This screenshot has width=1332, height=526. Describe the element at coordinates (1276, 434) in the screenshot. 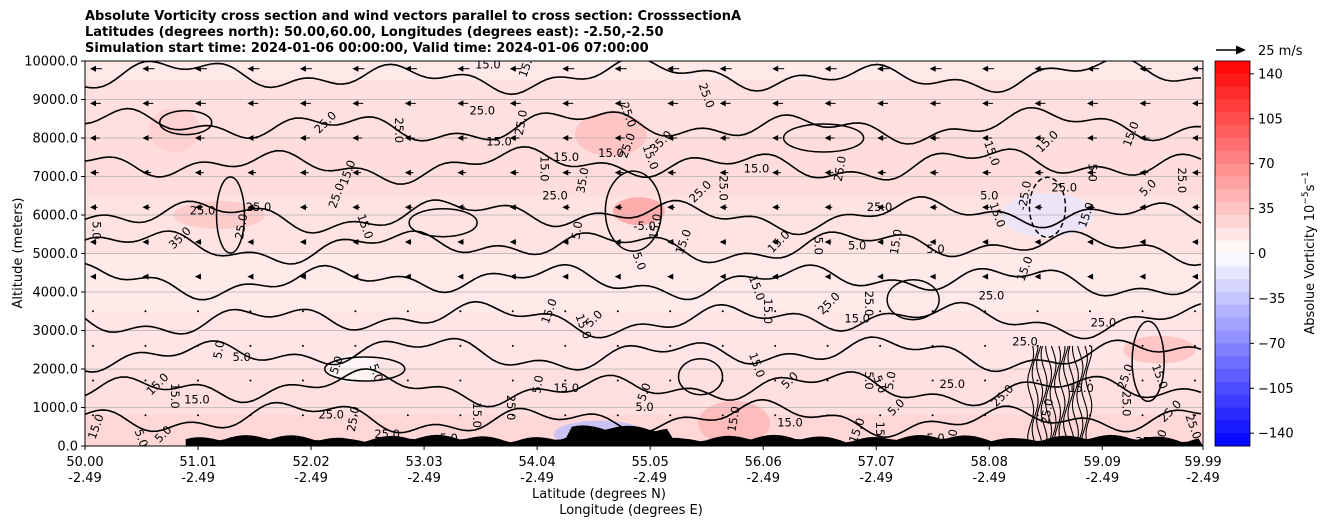

I see `colorbar-tick-label: −140` at that location.